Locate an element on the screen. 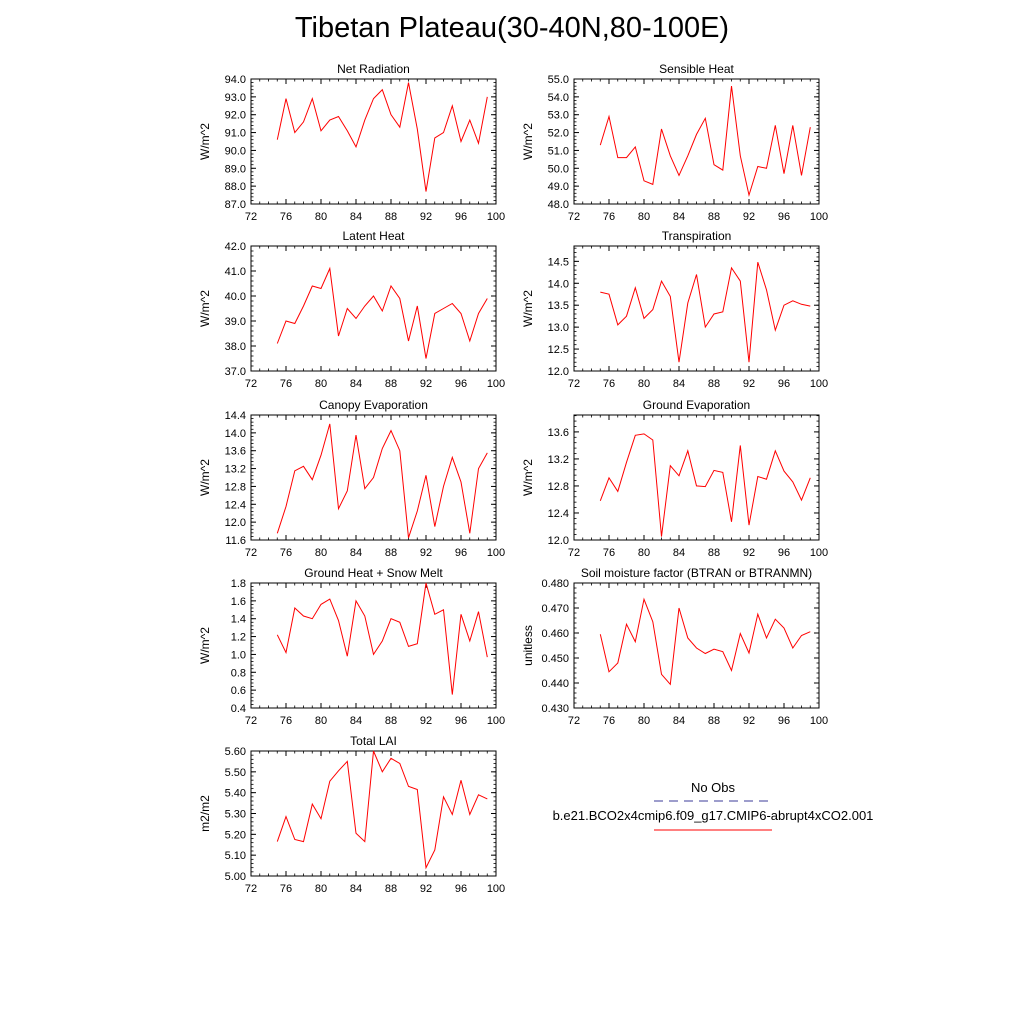 The height and width of the screenshot is (1024, 1024). y-tick-label: 92.0 is located at coordinates (235, 116).